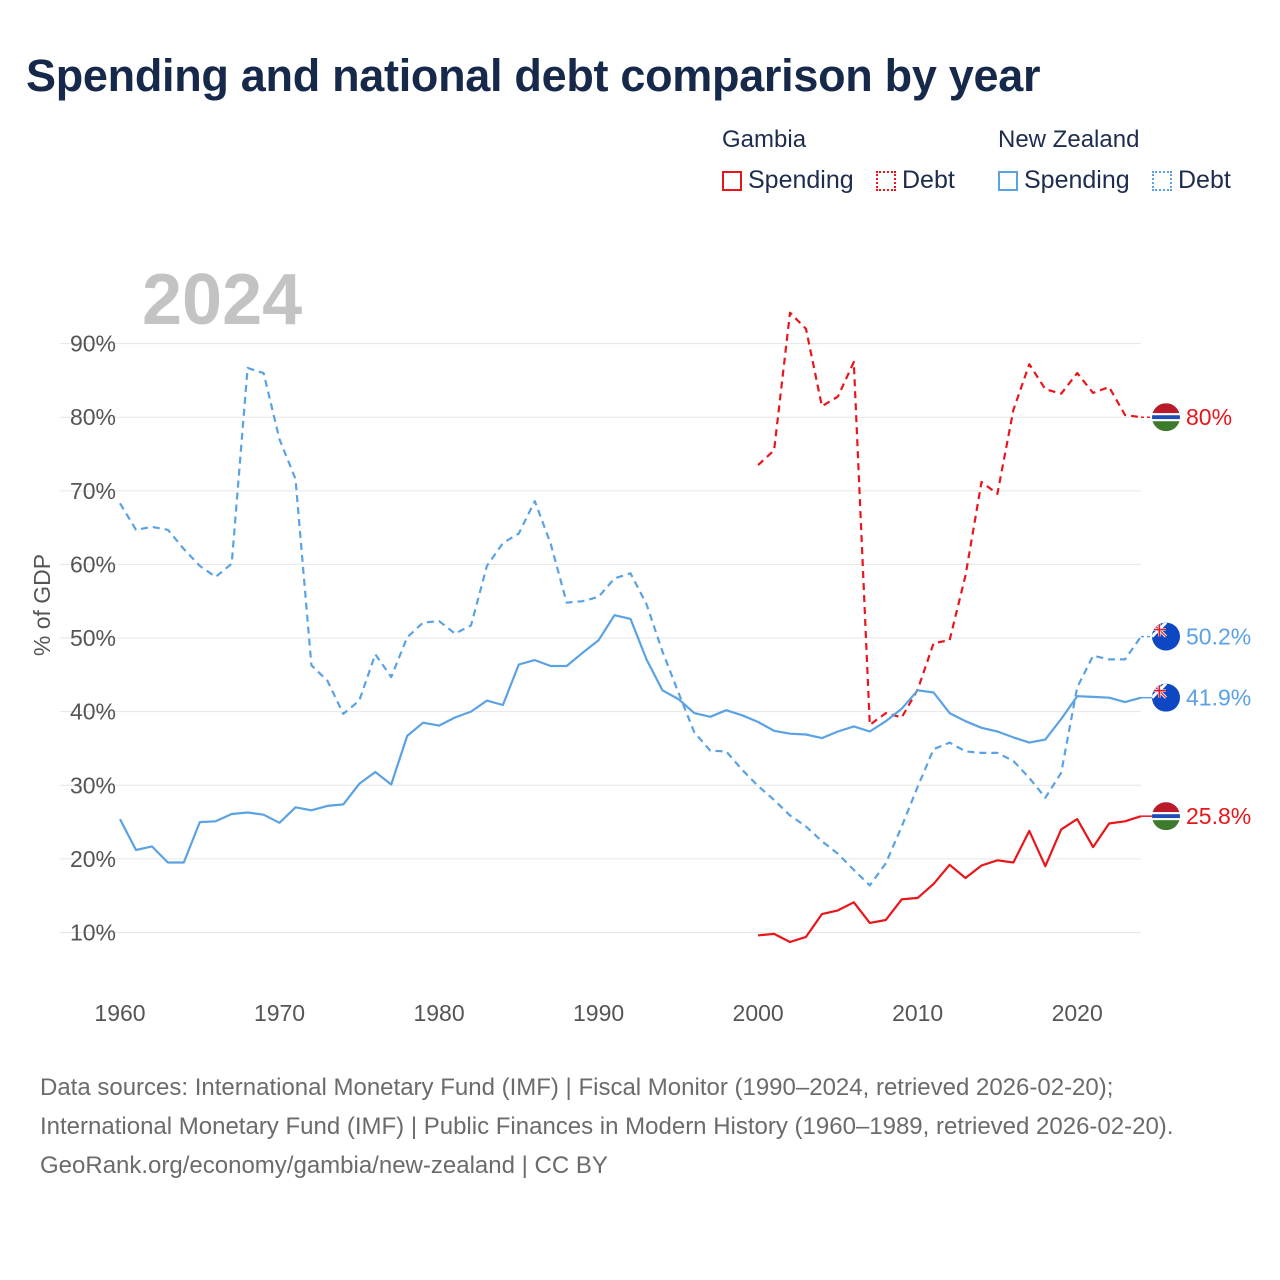 This screenshot has height=1280, width=1280. Describe the element at coordinates (93, 344) in the screenshot. I see `y-tick-label: 90%` at that location.